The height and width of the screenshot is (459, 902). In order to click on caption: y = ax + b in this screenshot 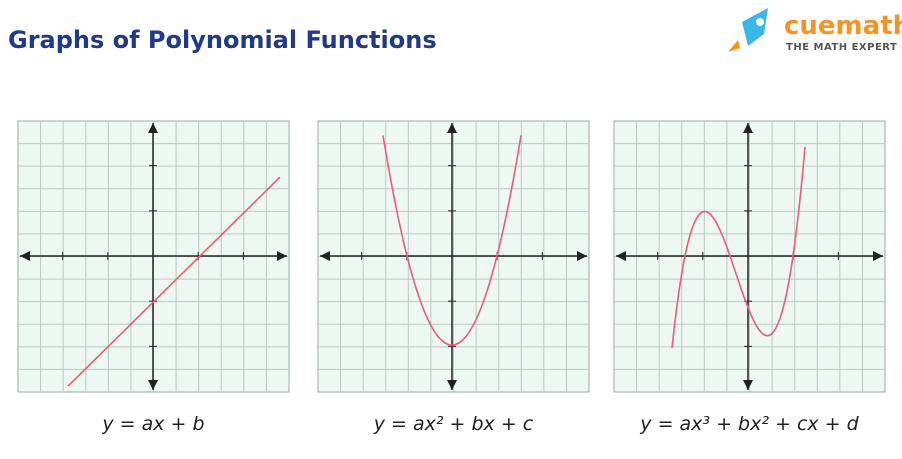, I will do `click(152, 424)`.